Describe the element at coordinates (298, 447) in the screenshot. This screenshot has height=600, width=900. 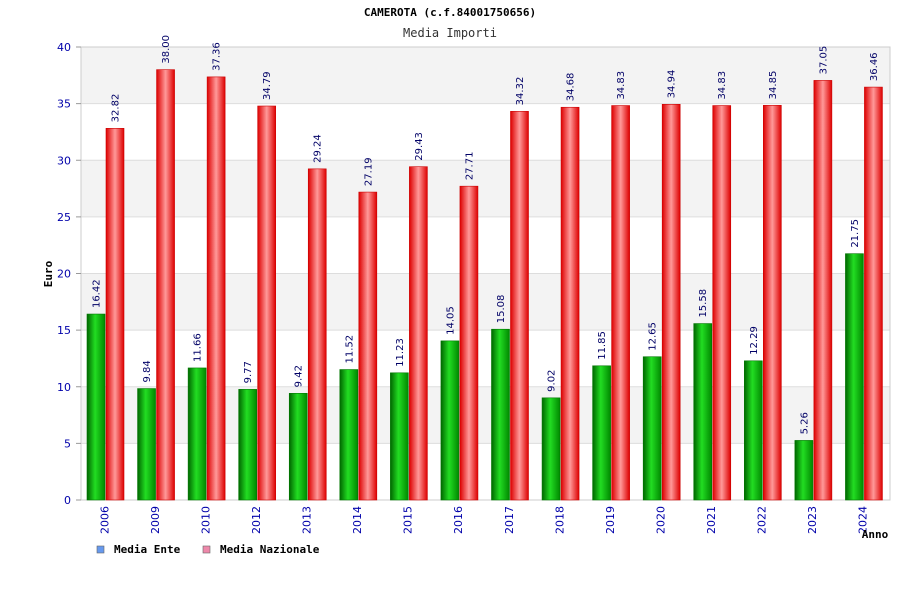
I see `bar-media-ente-2013` at that location.